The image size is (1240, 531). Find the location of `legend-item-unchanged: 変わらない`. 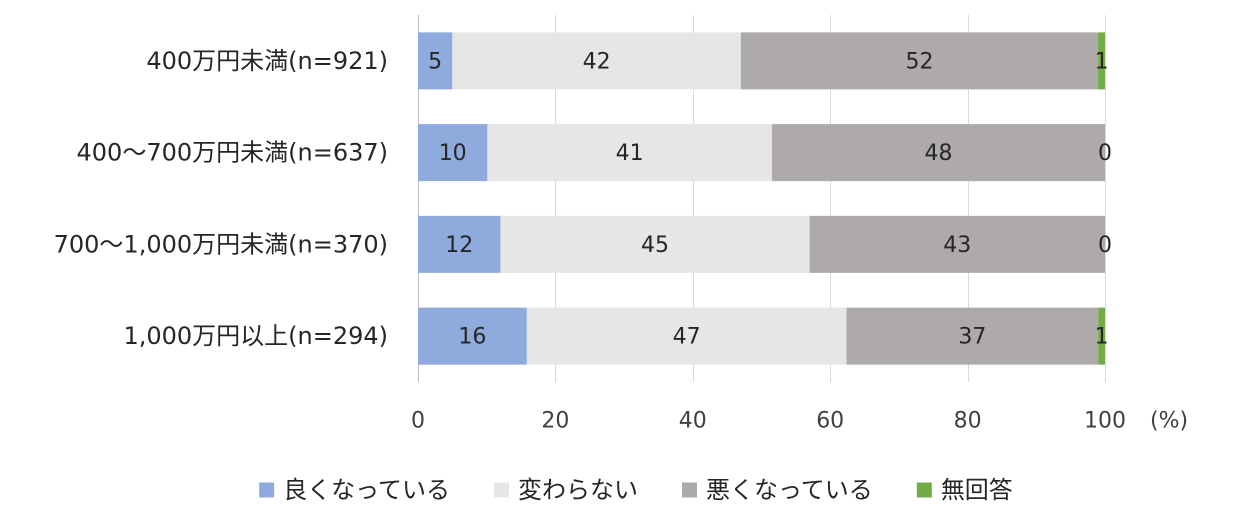

legend-item-unchanged: 変わらない is located at coordinates (566, 490).